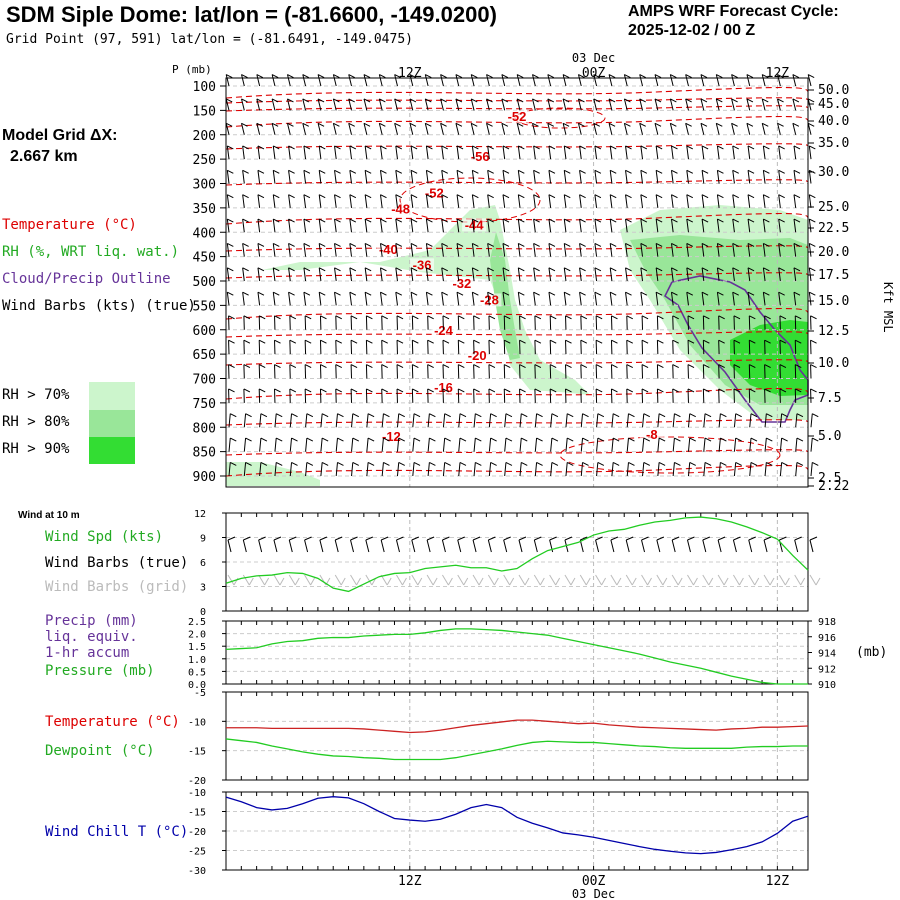 The width and height of the screenshot is (900, 900). I want to click on legend-dewpoint: Dewpoint (°C), so click(100, 751).